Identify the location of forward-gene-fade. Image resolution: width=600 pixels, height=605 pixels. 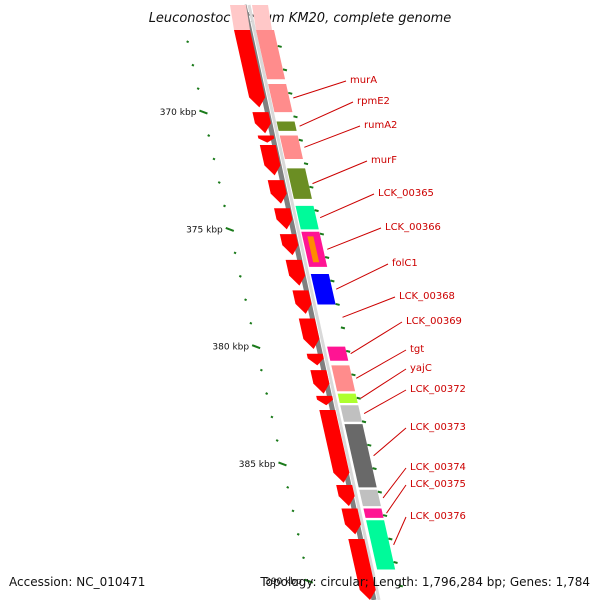
(240, 17).